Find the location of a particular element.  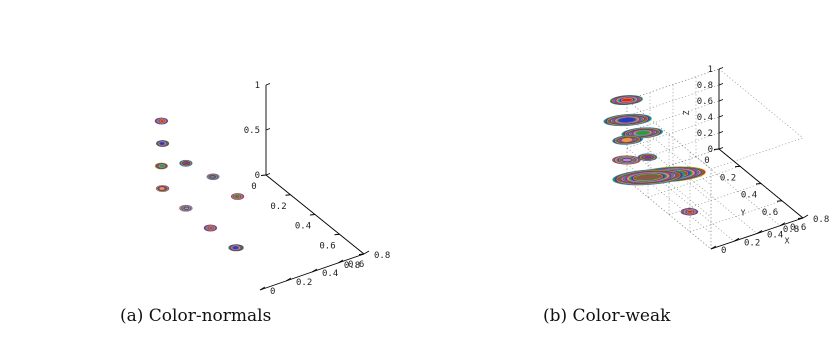

z-tick-label: 0.5 is located at coordinates (252, 131).